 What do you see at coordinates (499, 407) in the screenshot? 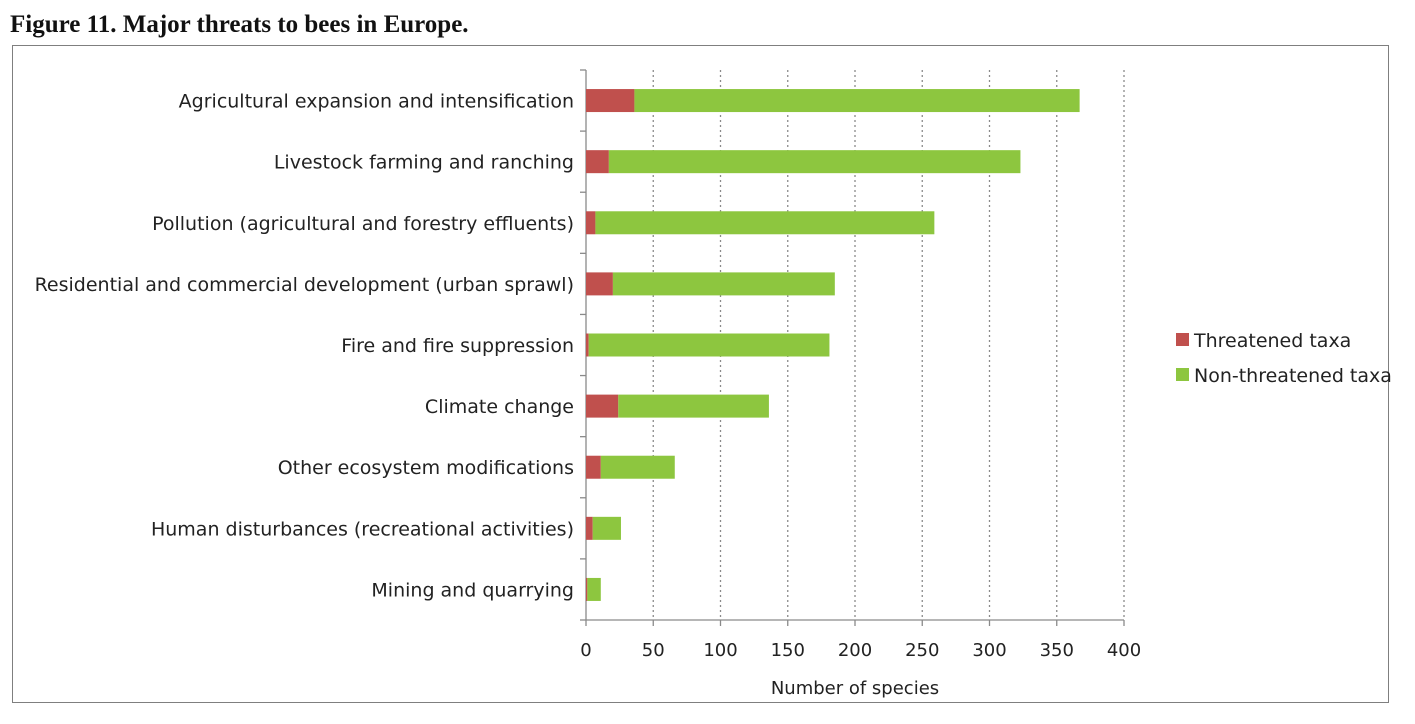
I see `category-label: Climate change` at bounding box center [499, 407].